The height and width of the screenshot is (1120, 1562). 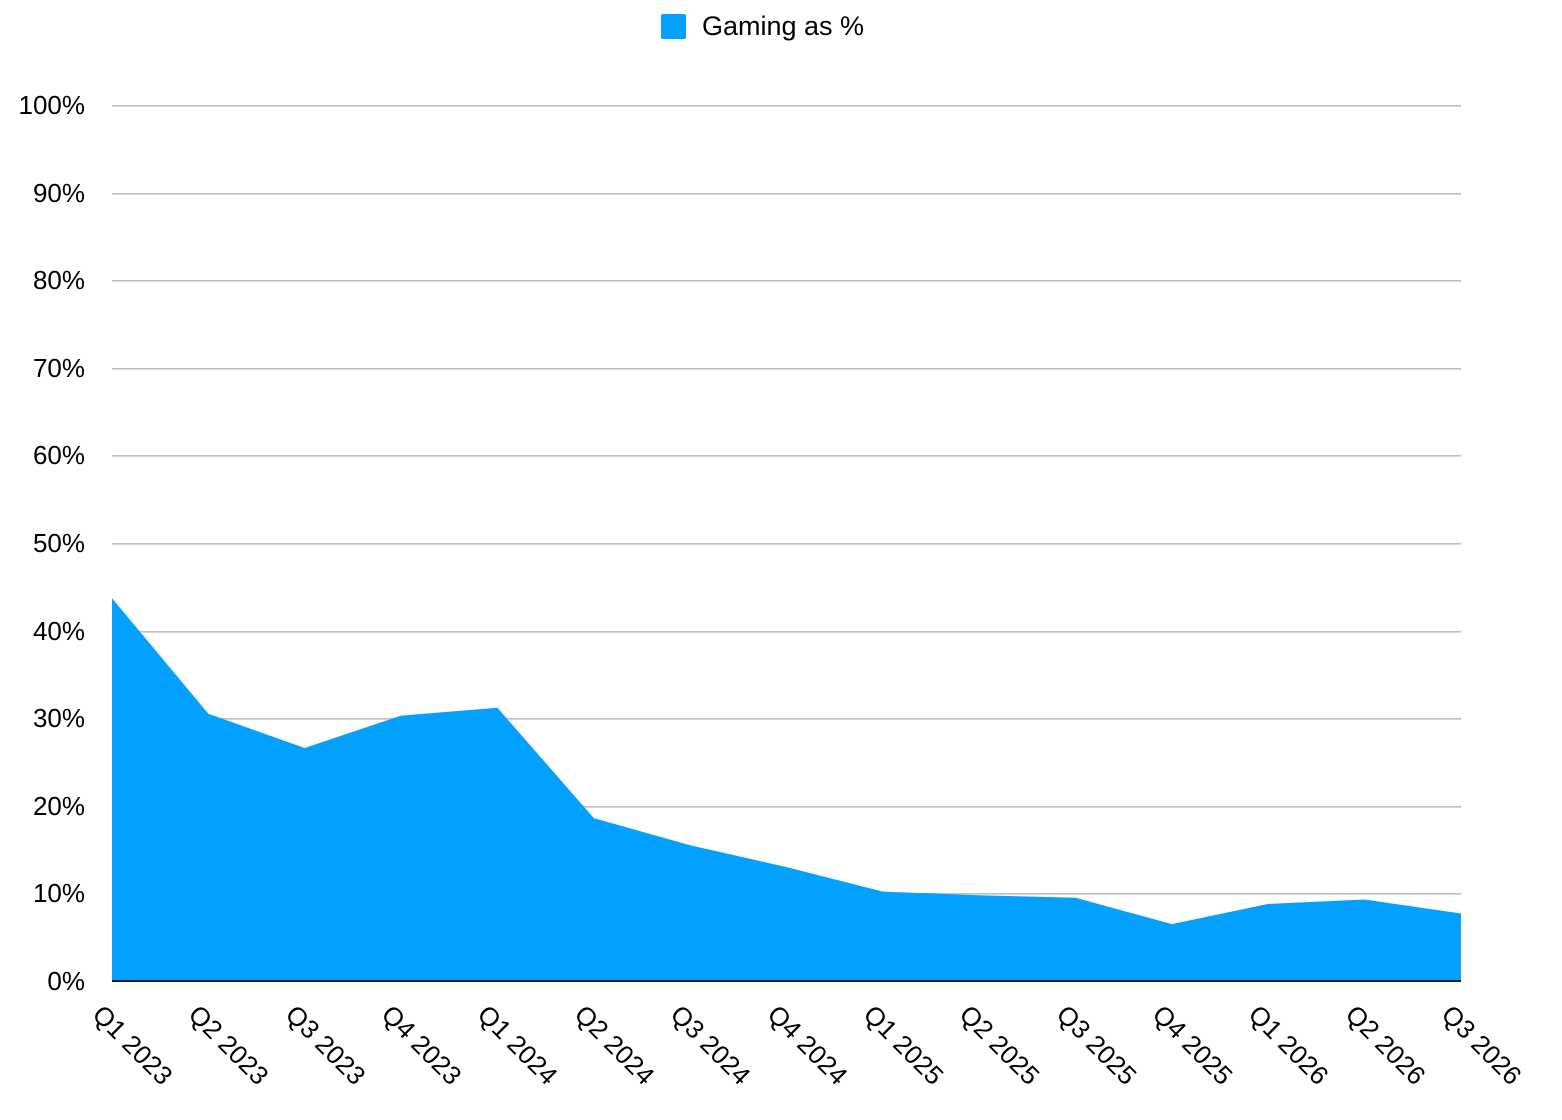 What do you see at coordinates (58, 543) in the screenshot?
I see `y-axis-label-50: 50%` at bounding box center [58, 543].